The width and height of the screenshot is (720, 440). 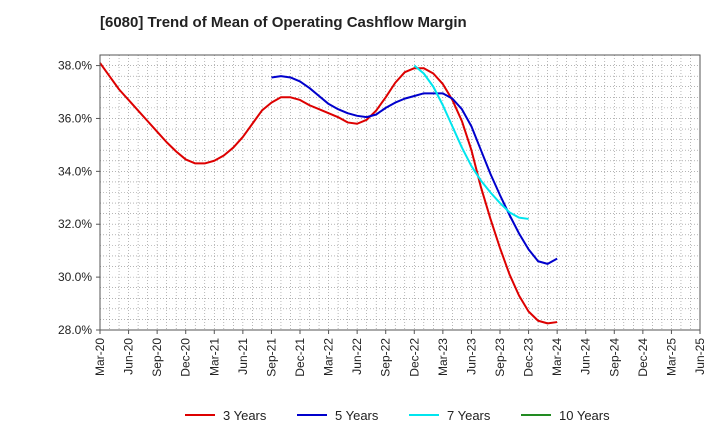 I want to click on series-line-7-years, so click(x=471, y=142).